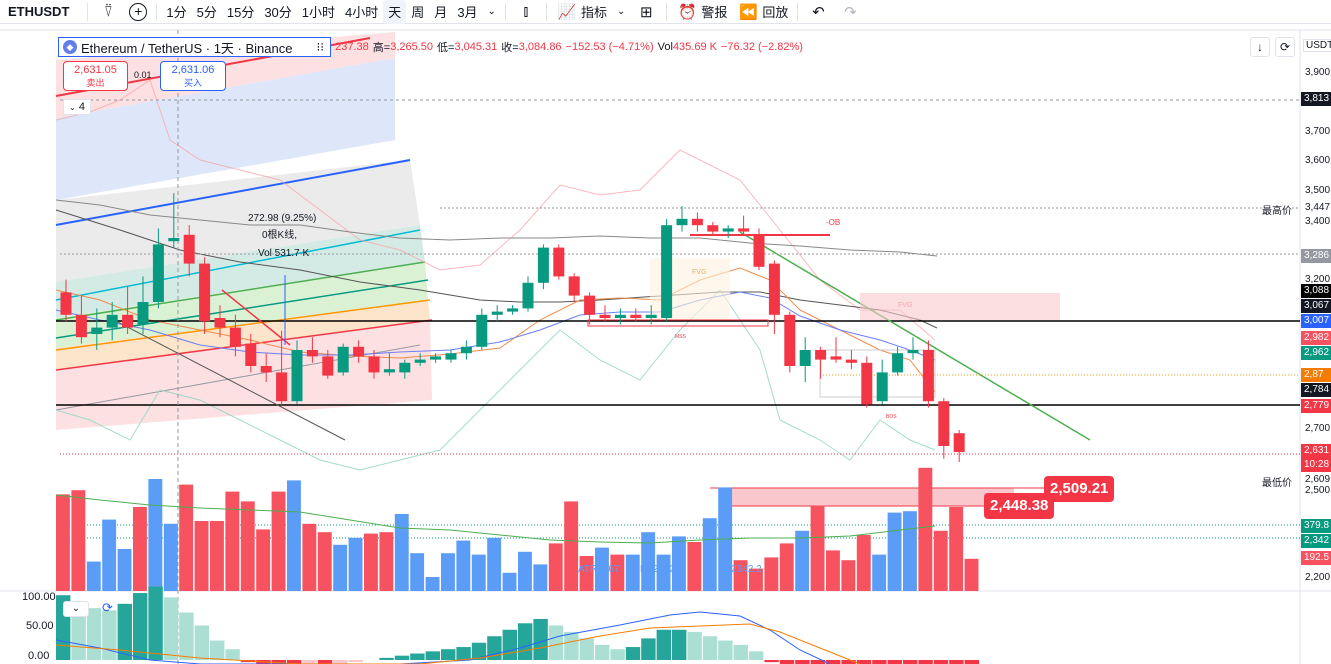  What do you see at coordinates (818, 12) in the screenshot?
I see `undo-icon: ↶` at bounding box center [818, 12].